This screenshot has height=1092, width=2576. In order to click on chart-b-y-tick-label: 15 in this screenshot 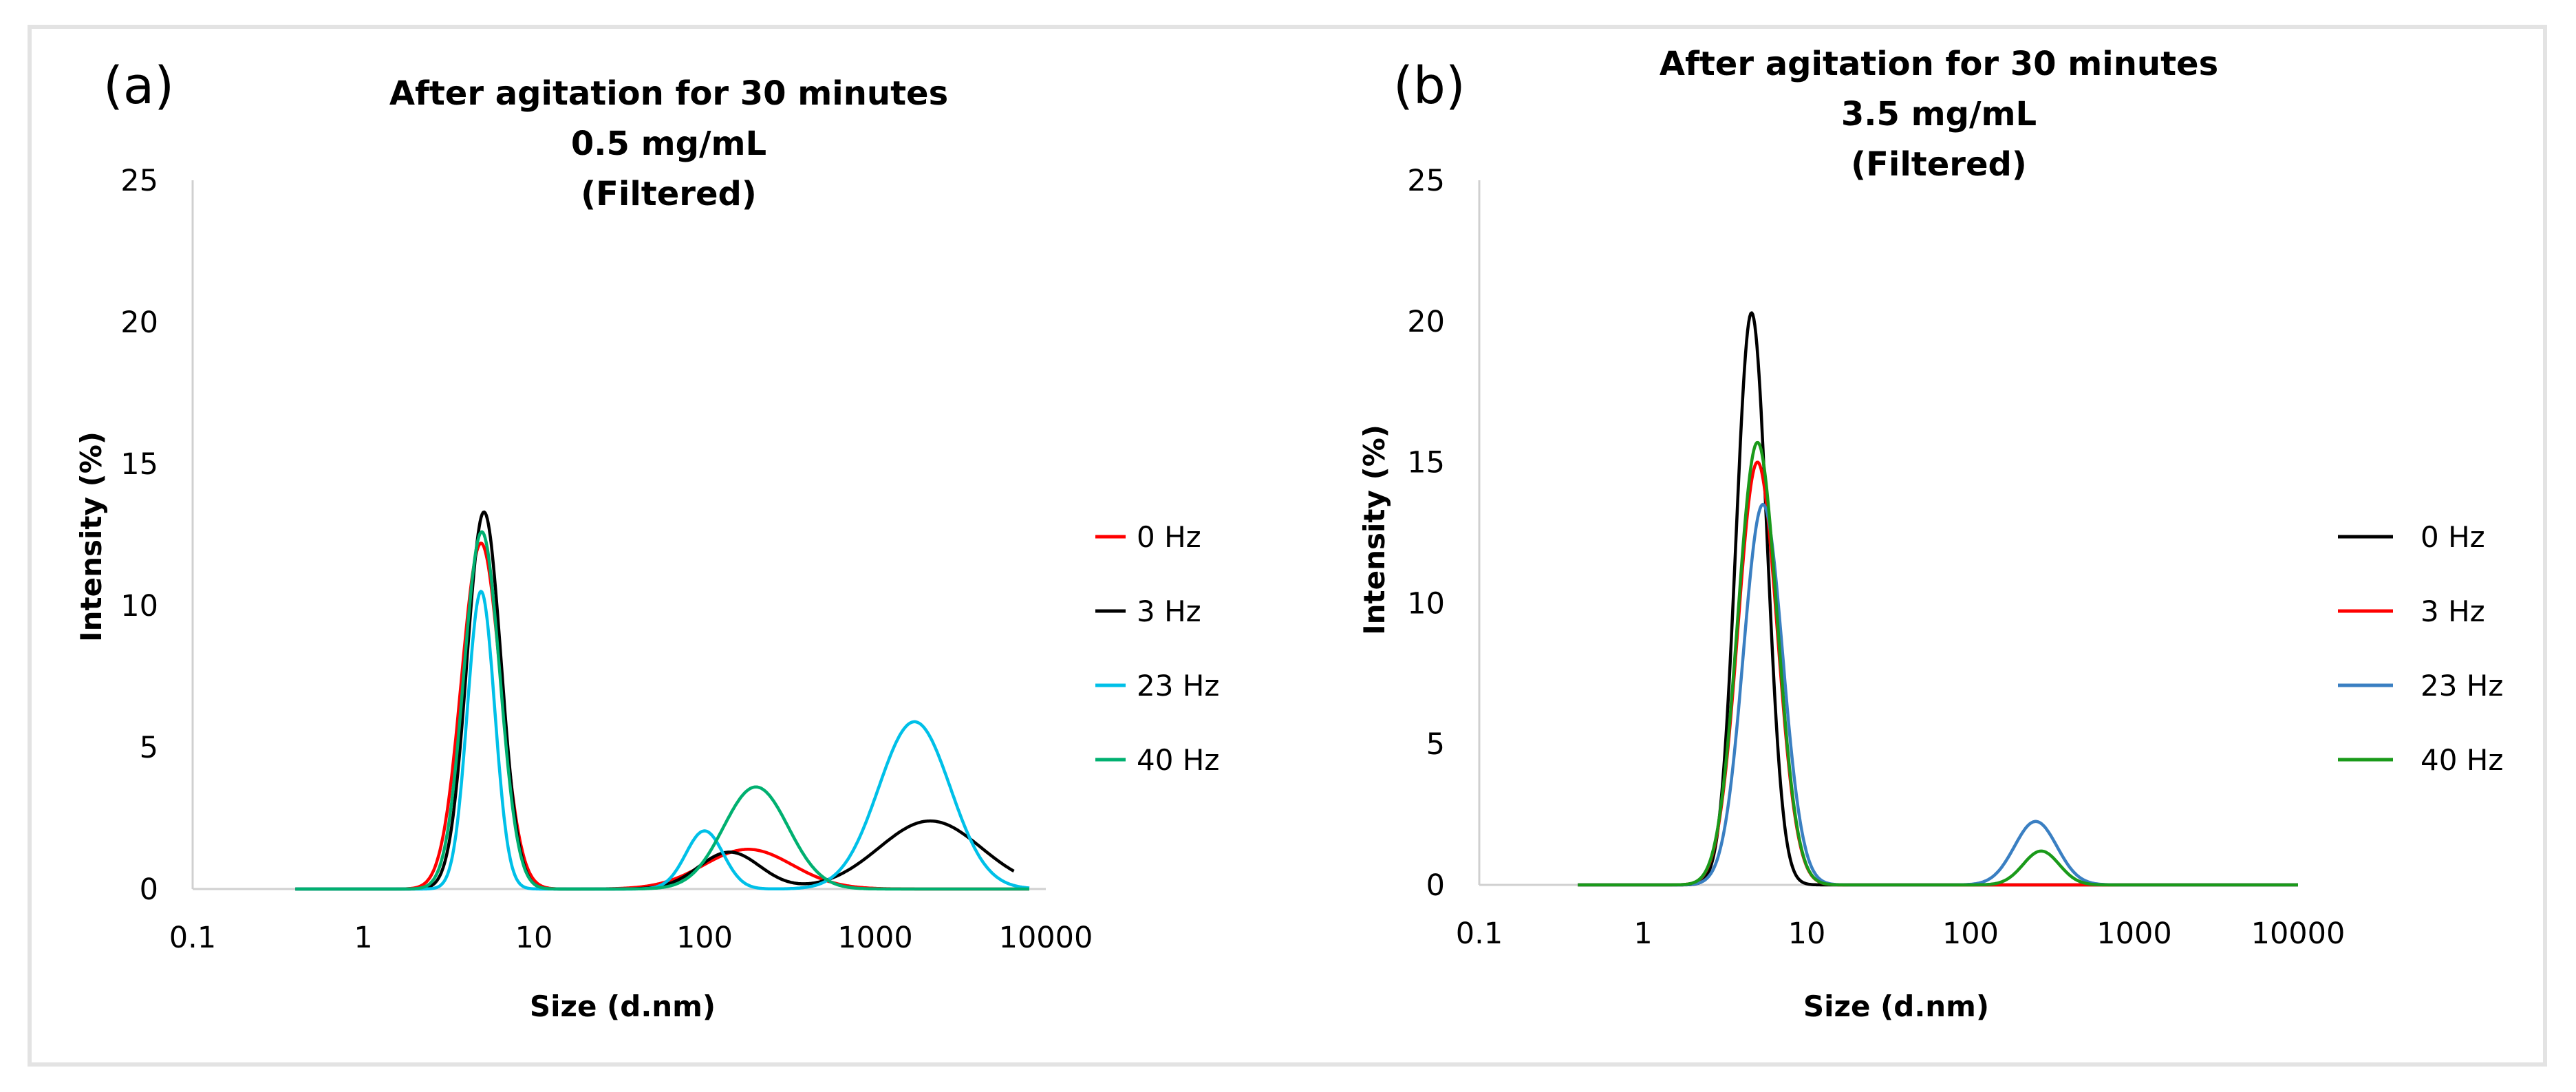, I will do `click(1426, 463)`.